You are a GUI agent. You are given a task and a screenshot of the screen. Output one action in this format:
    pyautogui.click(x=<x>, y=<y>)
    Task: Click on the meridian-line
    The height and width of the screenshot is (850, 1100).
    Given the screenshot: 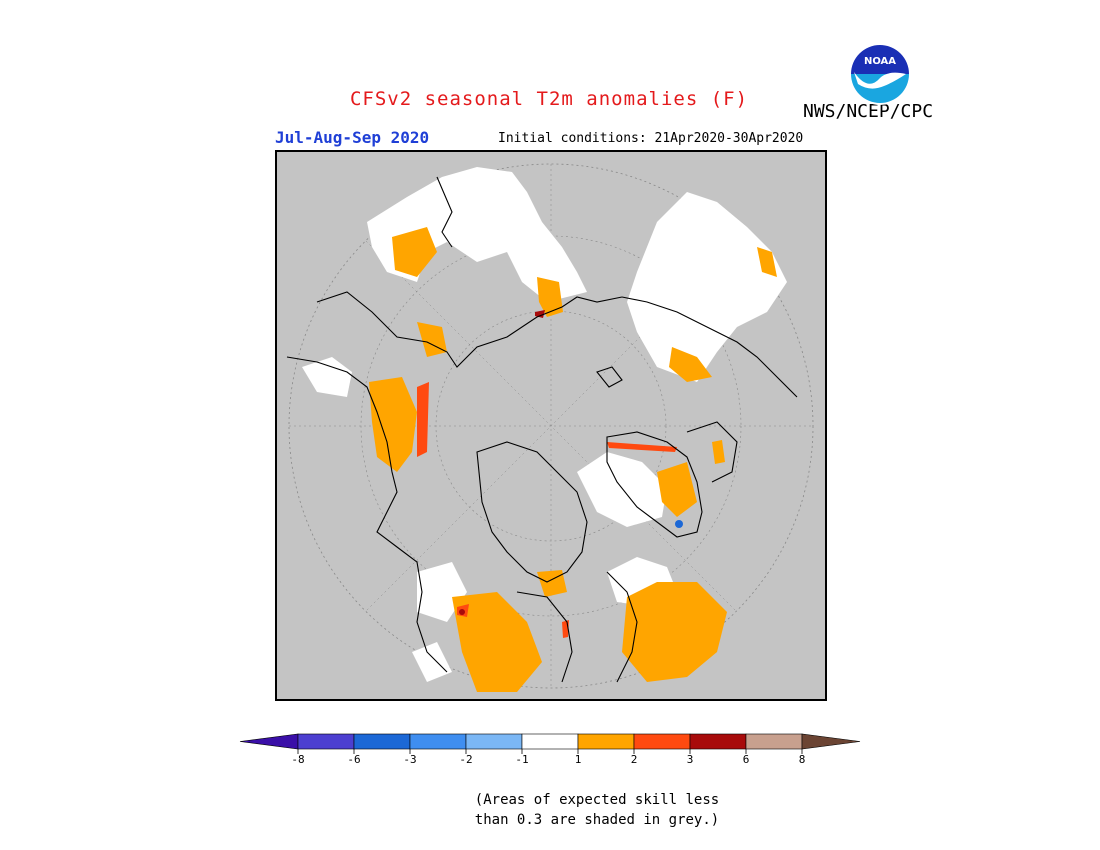 What is the action you would take?
    pyautogui.click(x=551, y=426)
    